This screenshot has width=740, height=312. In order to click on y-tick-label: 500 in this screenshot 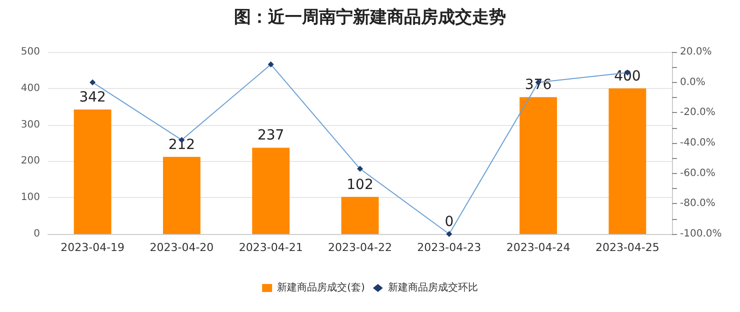, I will do `click(30, 52)`.